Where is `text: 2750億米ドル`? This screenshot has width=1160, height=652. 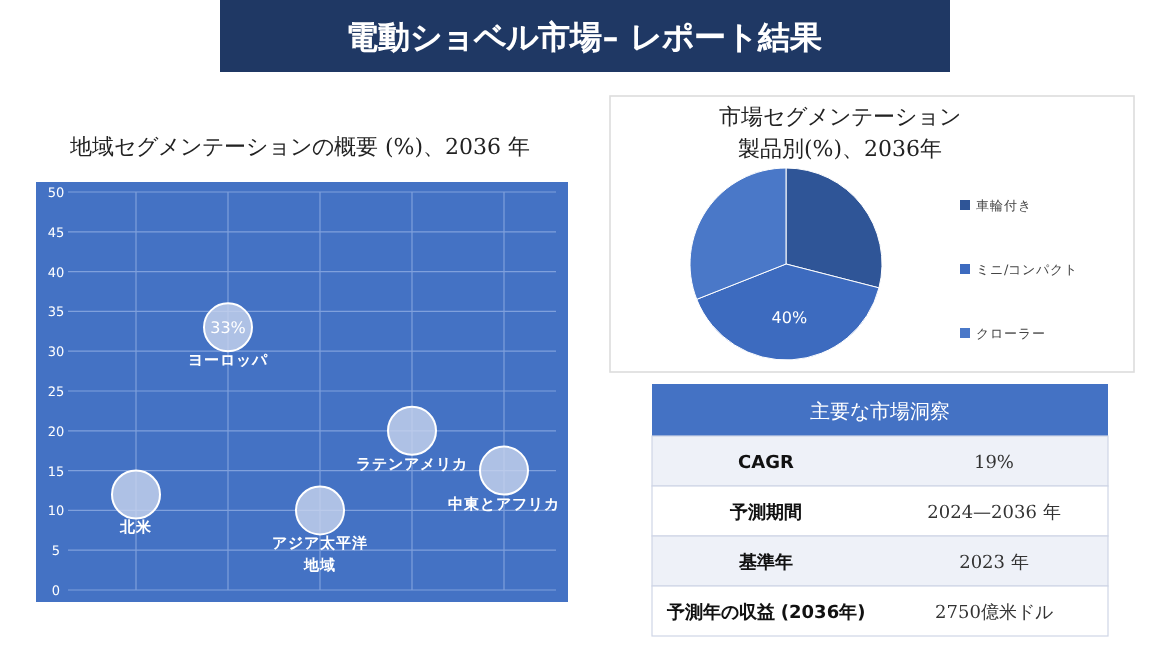
text: 2750億米ドル is located at coordinates (994, 613).